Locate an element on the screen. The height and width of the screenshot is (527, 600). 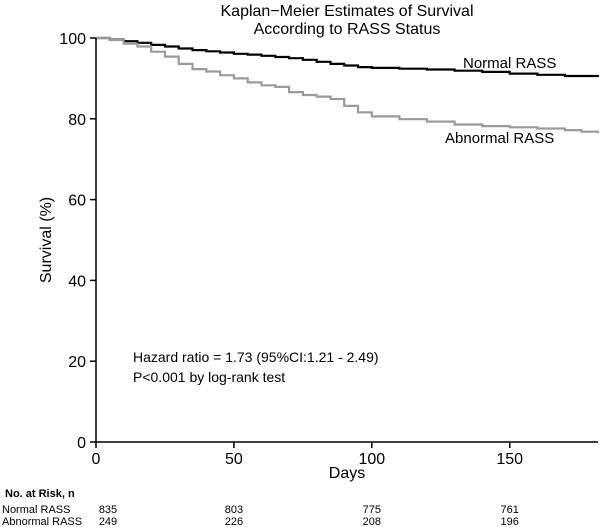
chart-title-line-2: According to RASS Status is located at coordinates (347, 29).